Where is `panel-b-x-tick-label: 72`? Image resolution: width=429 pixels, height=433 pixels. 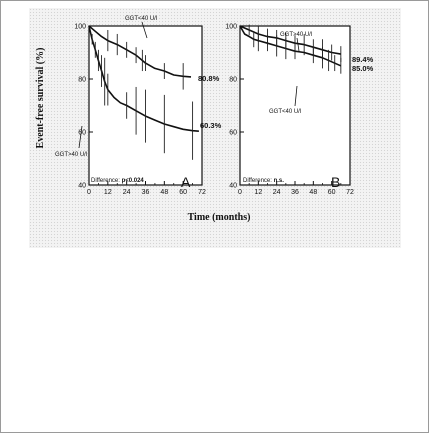
panel-b-x-tick-label: 72 is located at coordinates (350, 192).